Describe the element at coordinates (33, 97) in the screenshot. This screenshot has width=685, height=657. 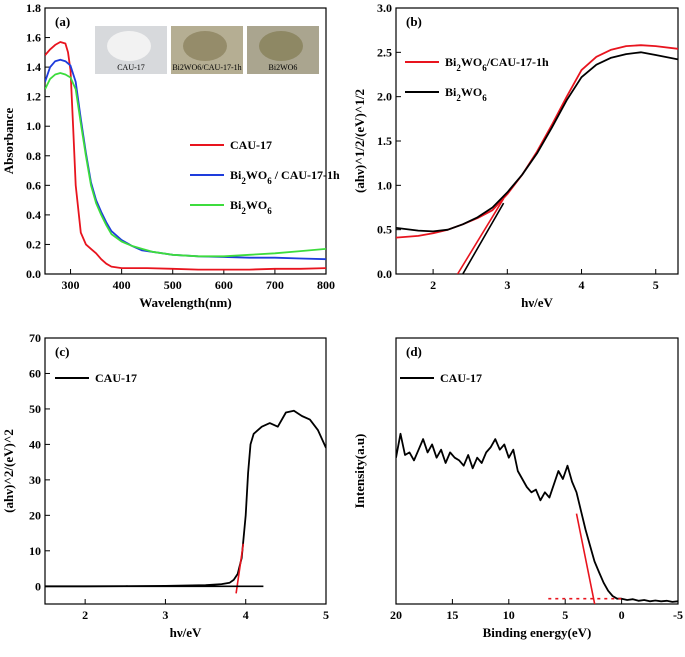
I see `y-tick-label: 1.2` at that location.